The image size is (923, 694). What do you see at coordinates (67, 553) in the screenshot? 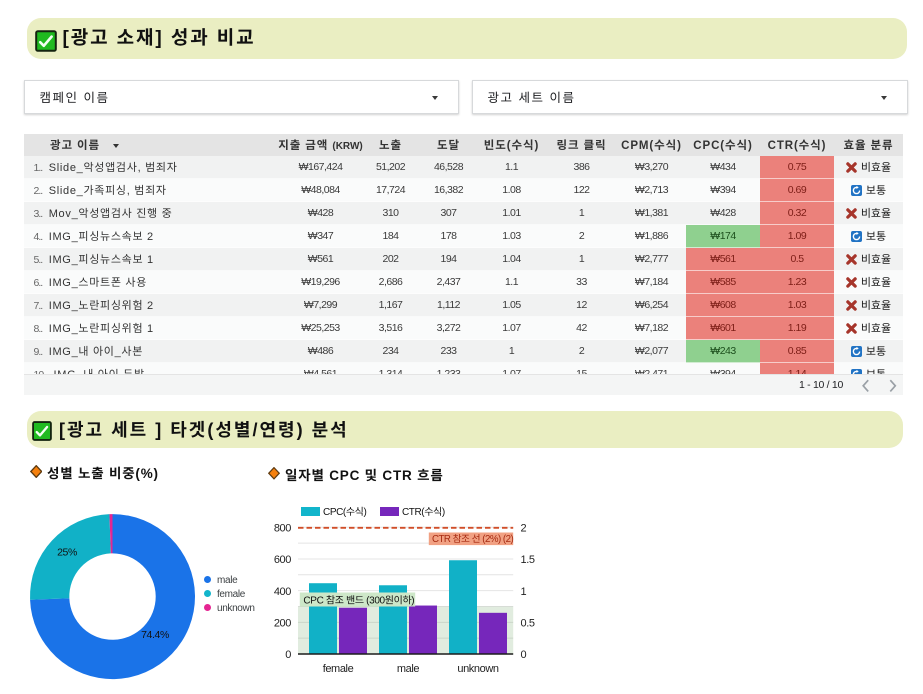
I see `svg-text: 25%` at bounding box center [67, 553].